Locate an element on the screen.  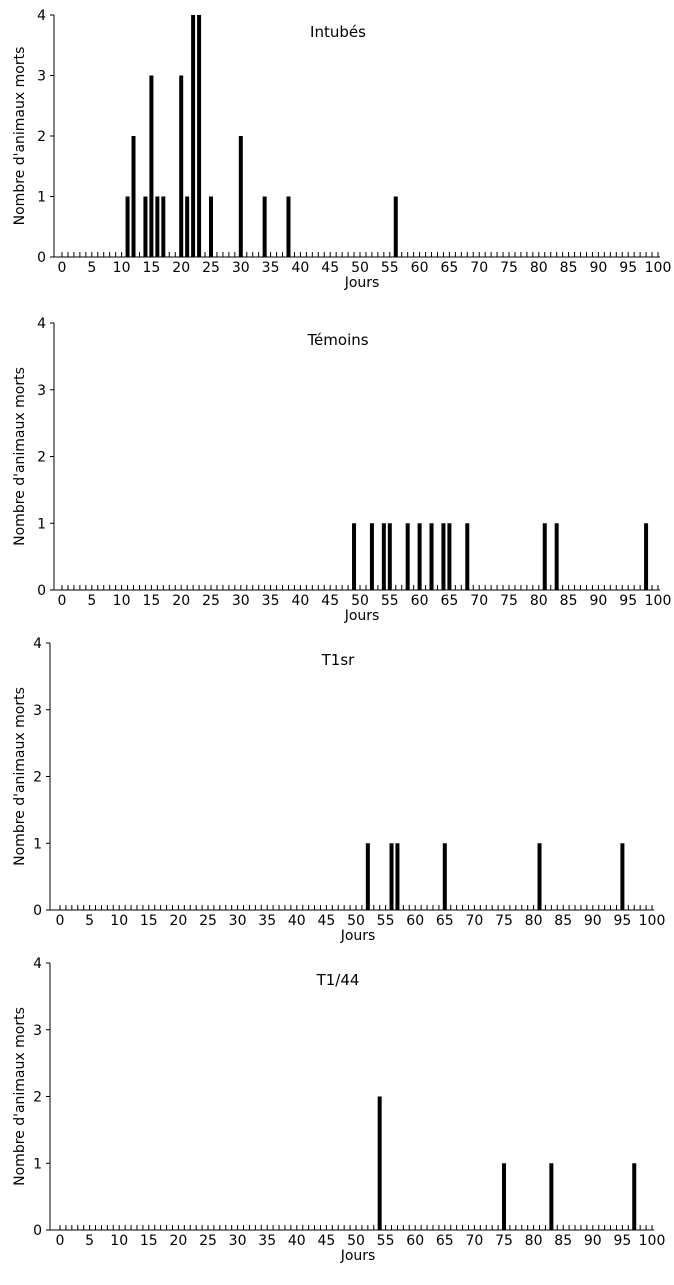
x-tick-label: 60 is located at coordinates (415, 921).